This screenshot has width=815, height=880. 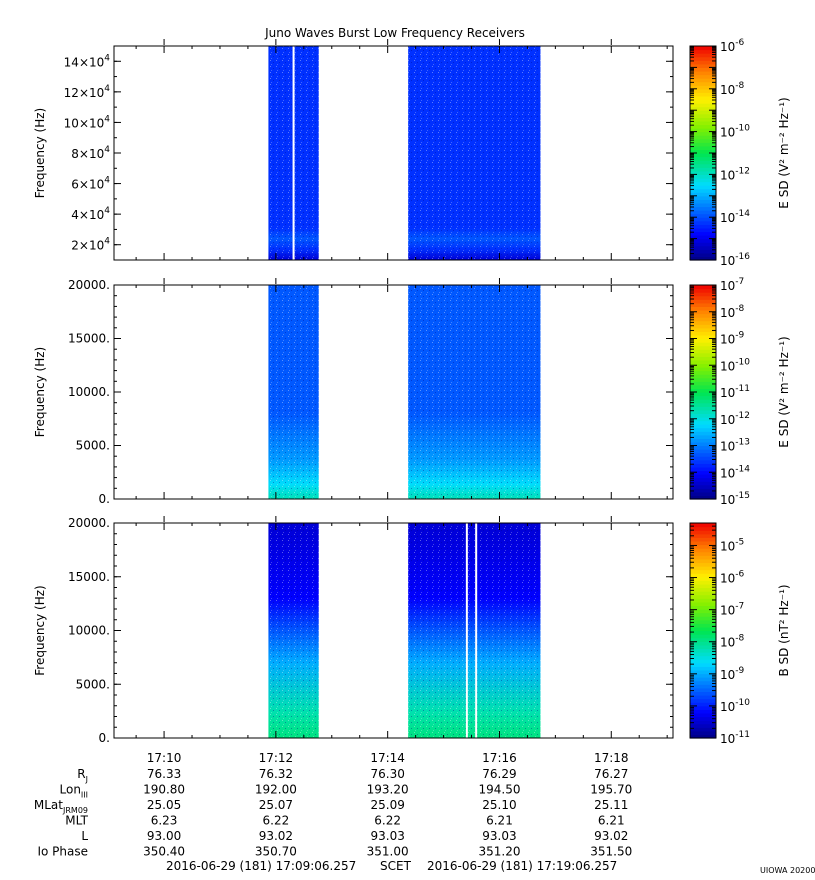 I want to click on y-tick-label: 5000., so click(x=93, y=684).